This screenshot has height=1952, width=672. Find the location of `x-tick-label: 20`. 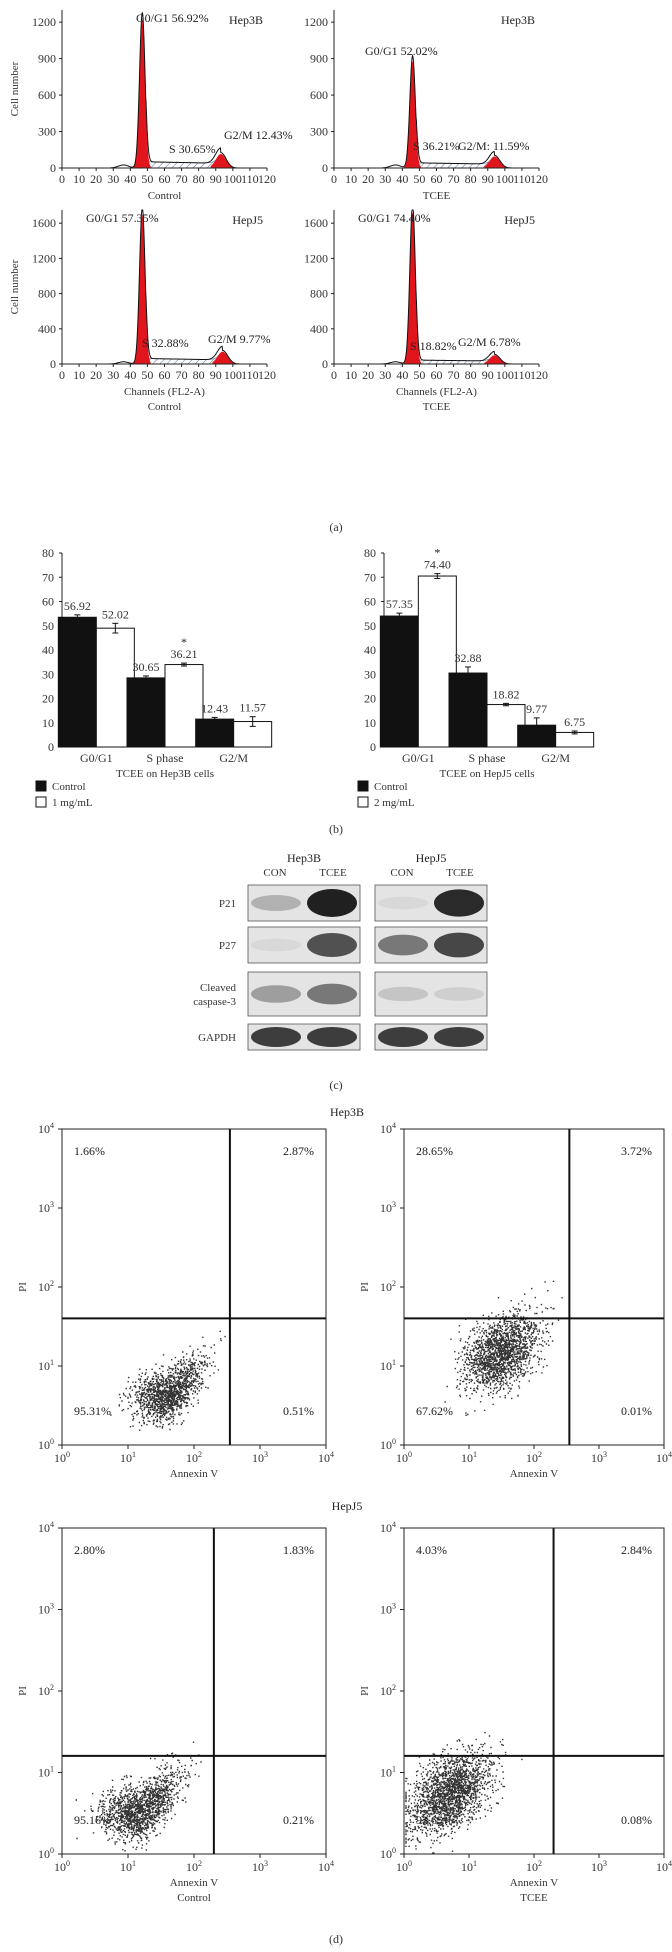

x-tick-label: 20 is located at coordinates (368, 375).